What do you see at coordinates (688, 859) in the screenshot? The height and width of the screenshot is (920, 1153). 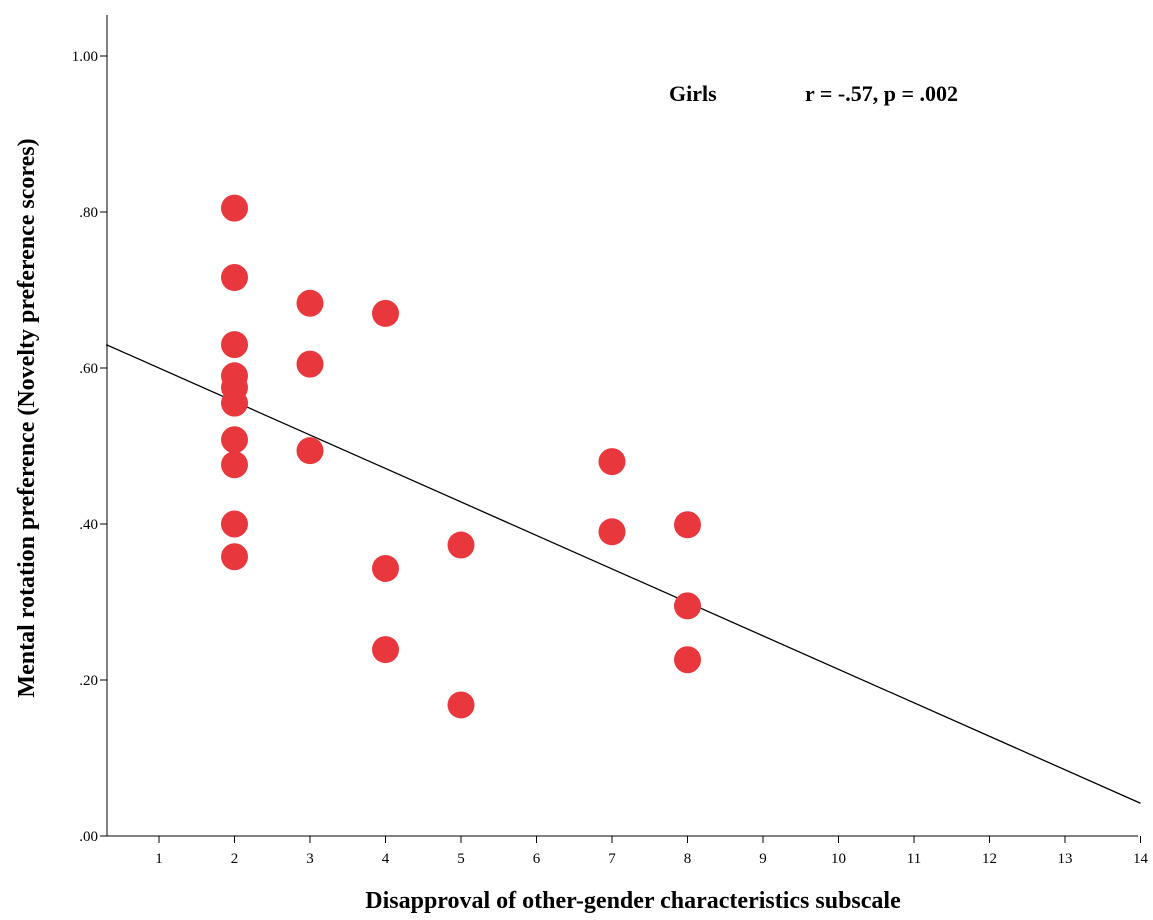 I see `x-tick-label: 8` at bounding box center [688, 859].